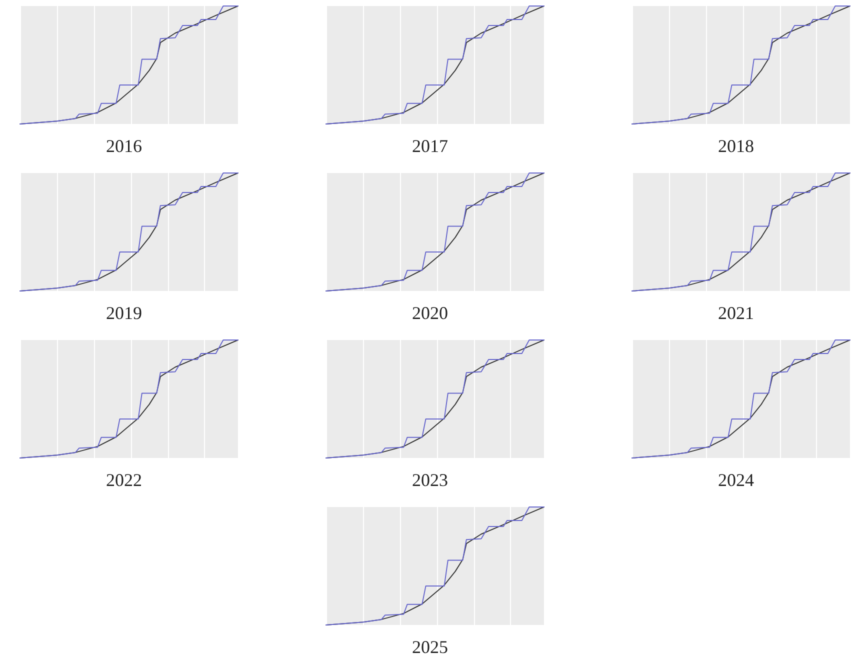 Image resolution: width=867 pixels, height=658 pixels. Describe the element at coordinates (736, 146) in the screenshot. I see `text: 2018` at that location.